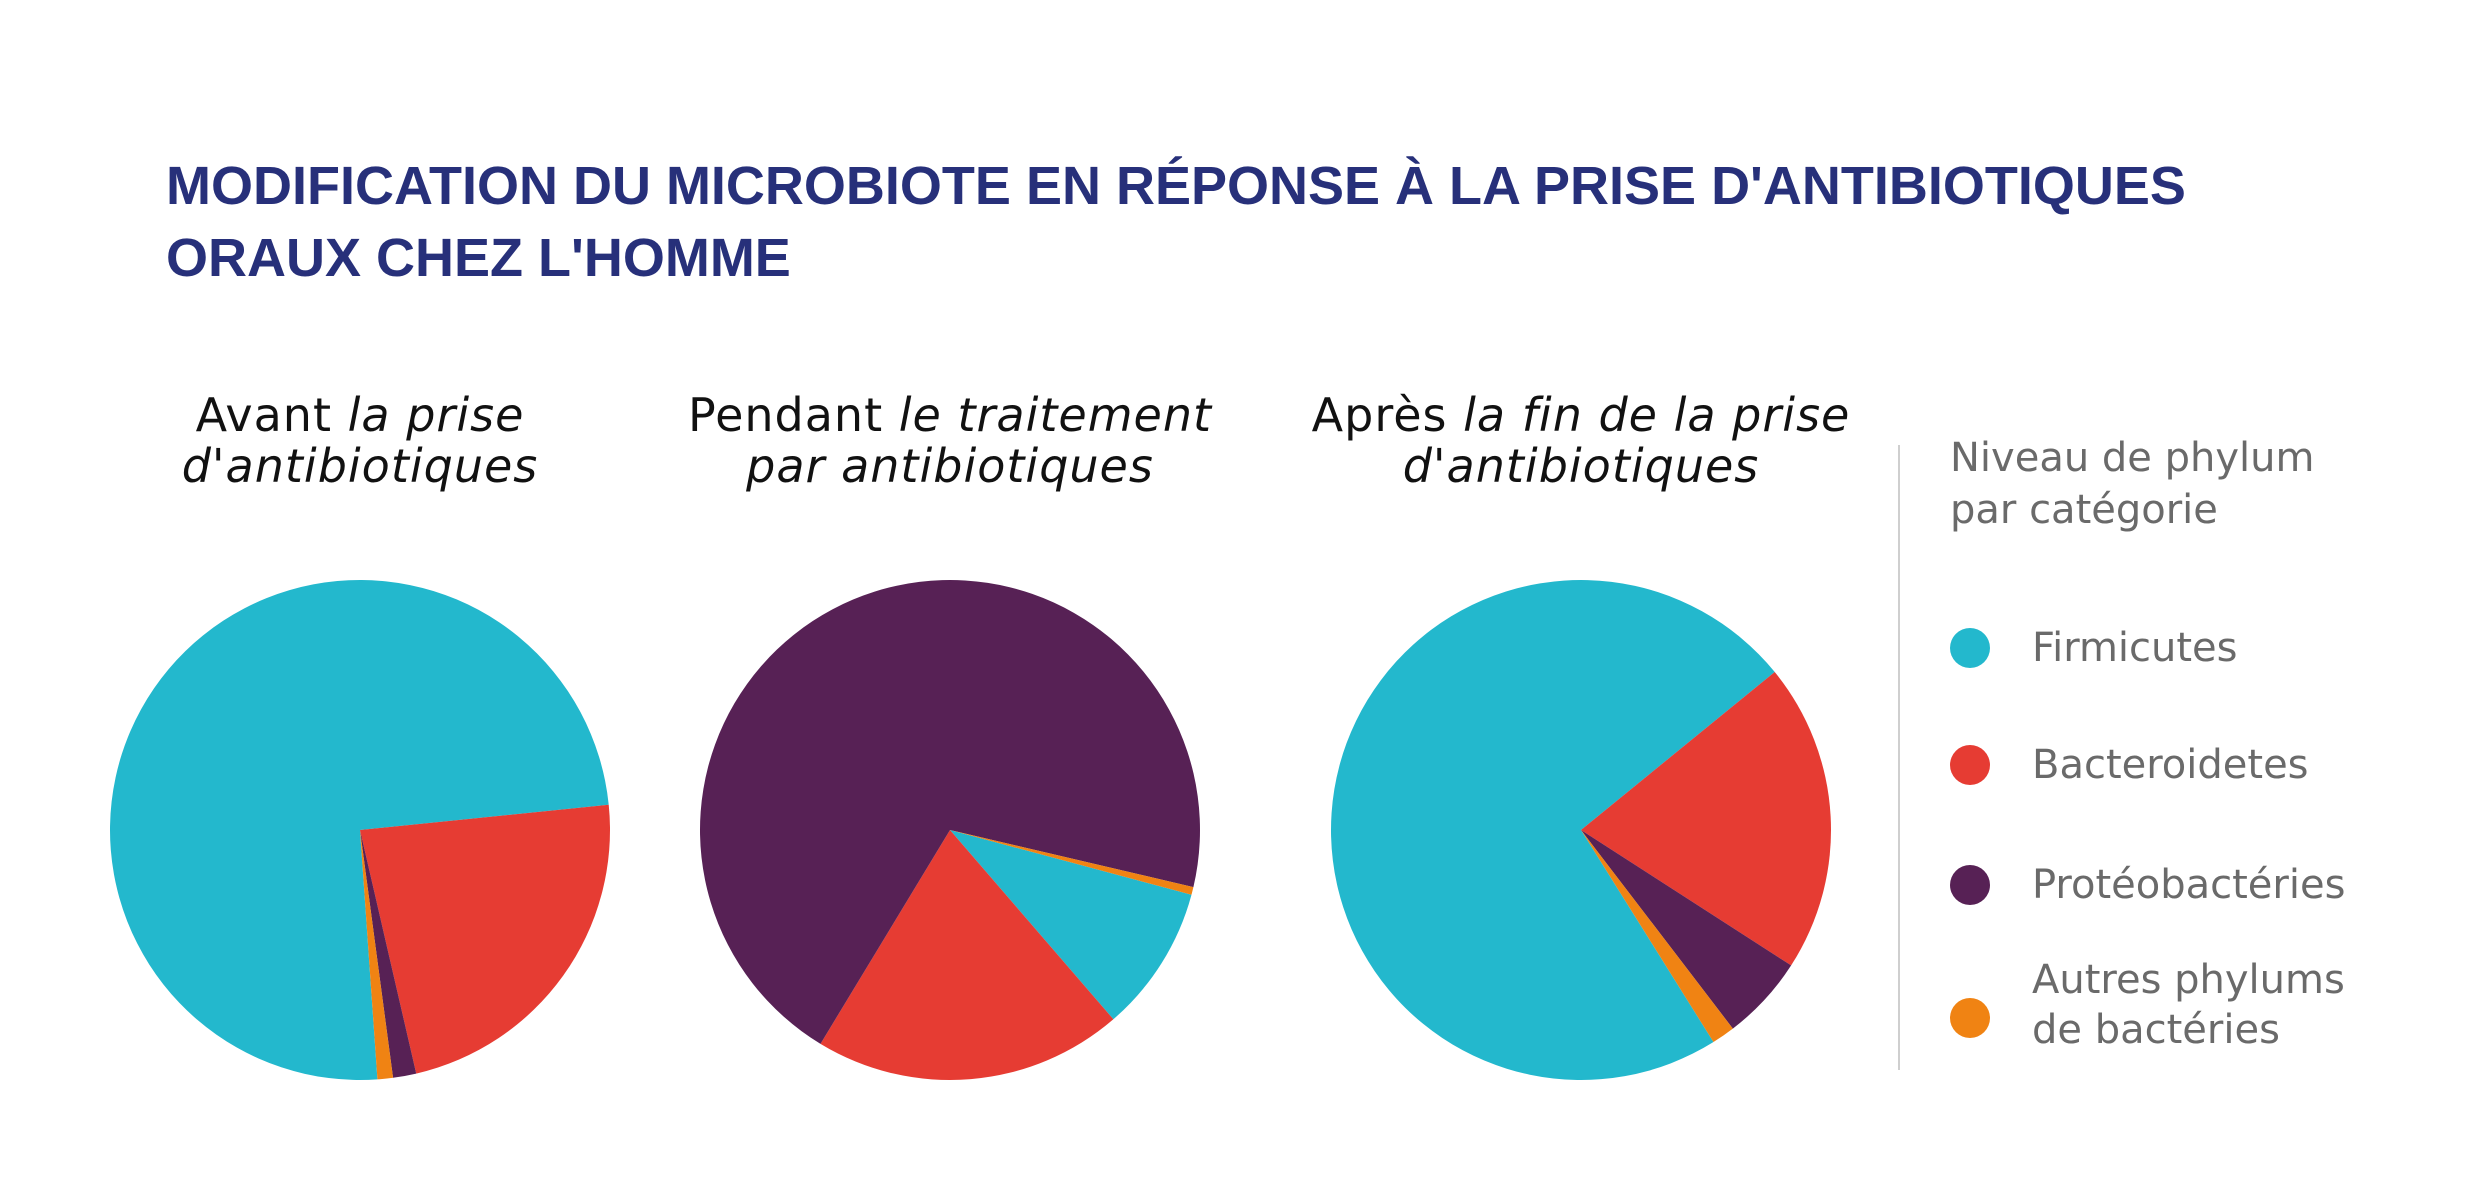 The image size is (2478, 1196). Describe the element at coordinates (1970, 765) in the screenshot. I see `legend-swatch-bacteroidetes` at that location.